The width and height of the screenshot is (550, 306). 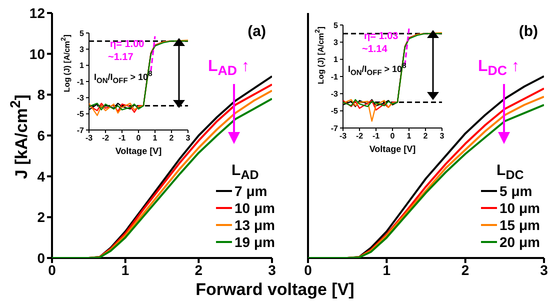 What do you see at coordinates (275, 290) in the screenshot?
I see `x-axis-title: Forward voltage [V]` at bounding box center [275, 290].